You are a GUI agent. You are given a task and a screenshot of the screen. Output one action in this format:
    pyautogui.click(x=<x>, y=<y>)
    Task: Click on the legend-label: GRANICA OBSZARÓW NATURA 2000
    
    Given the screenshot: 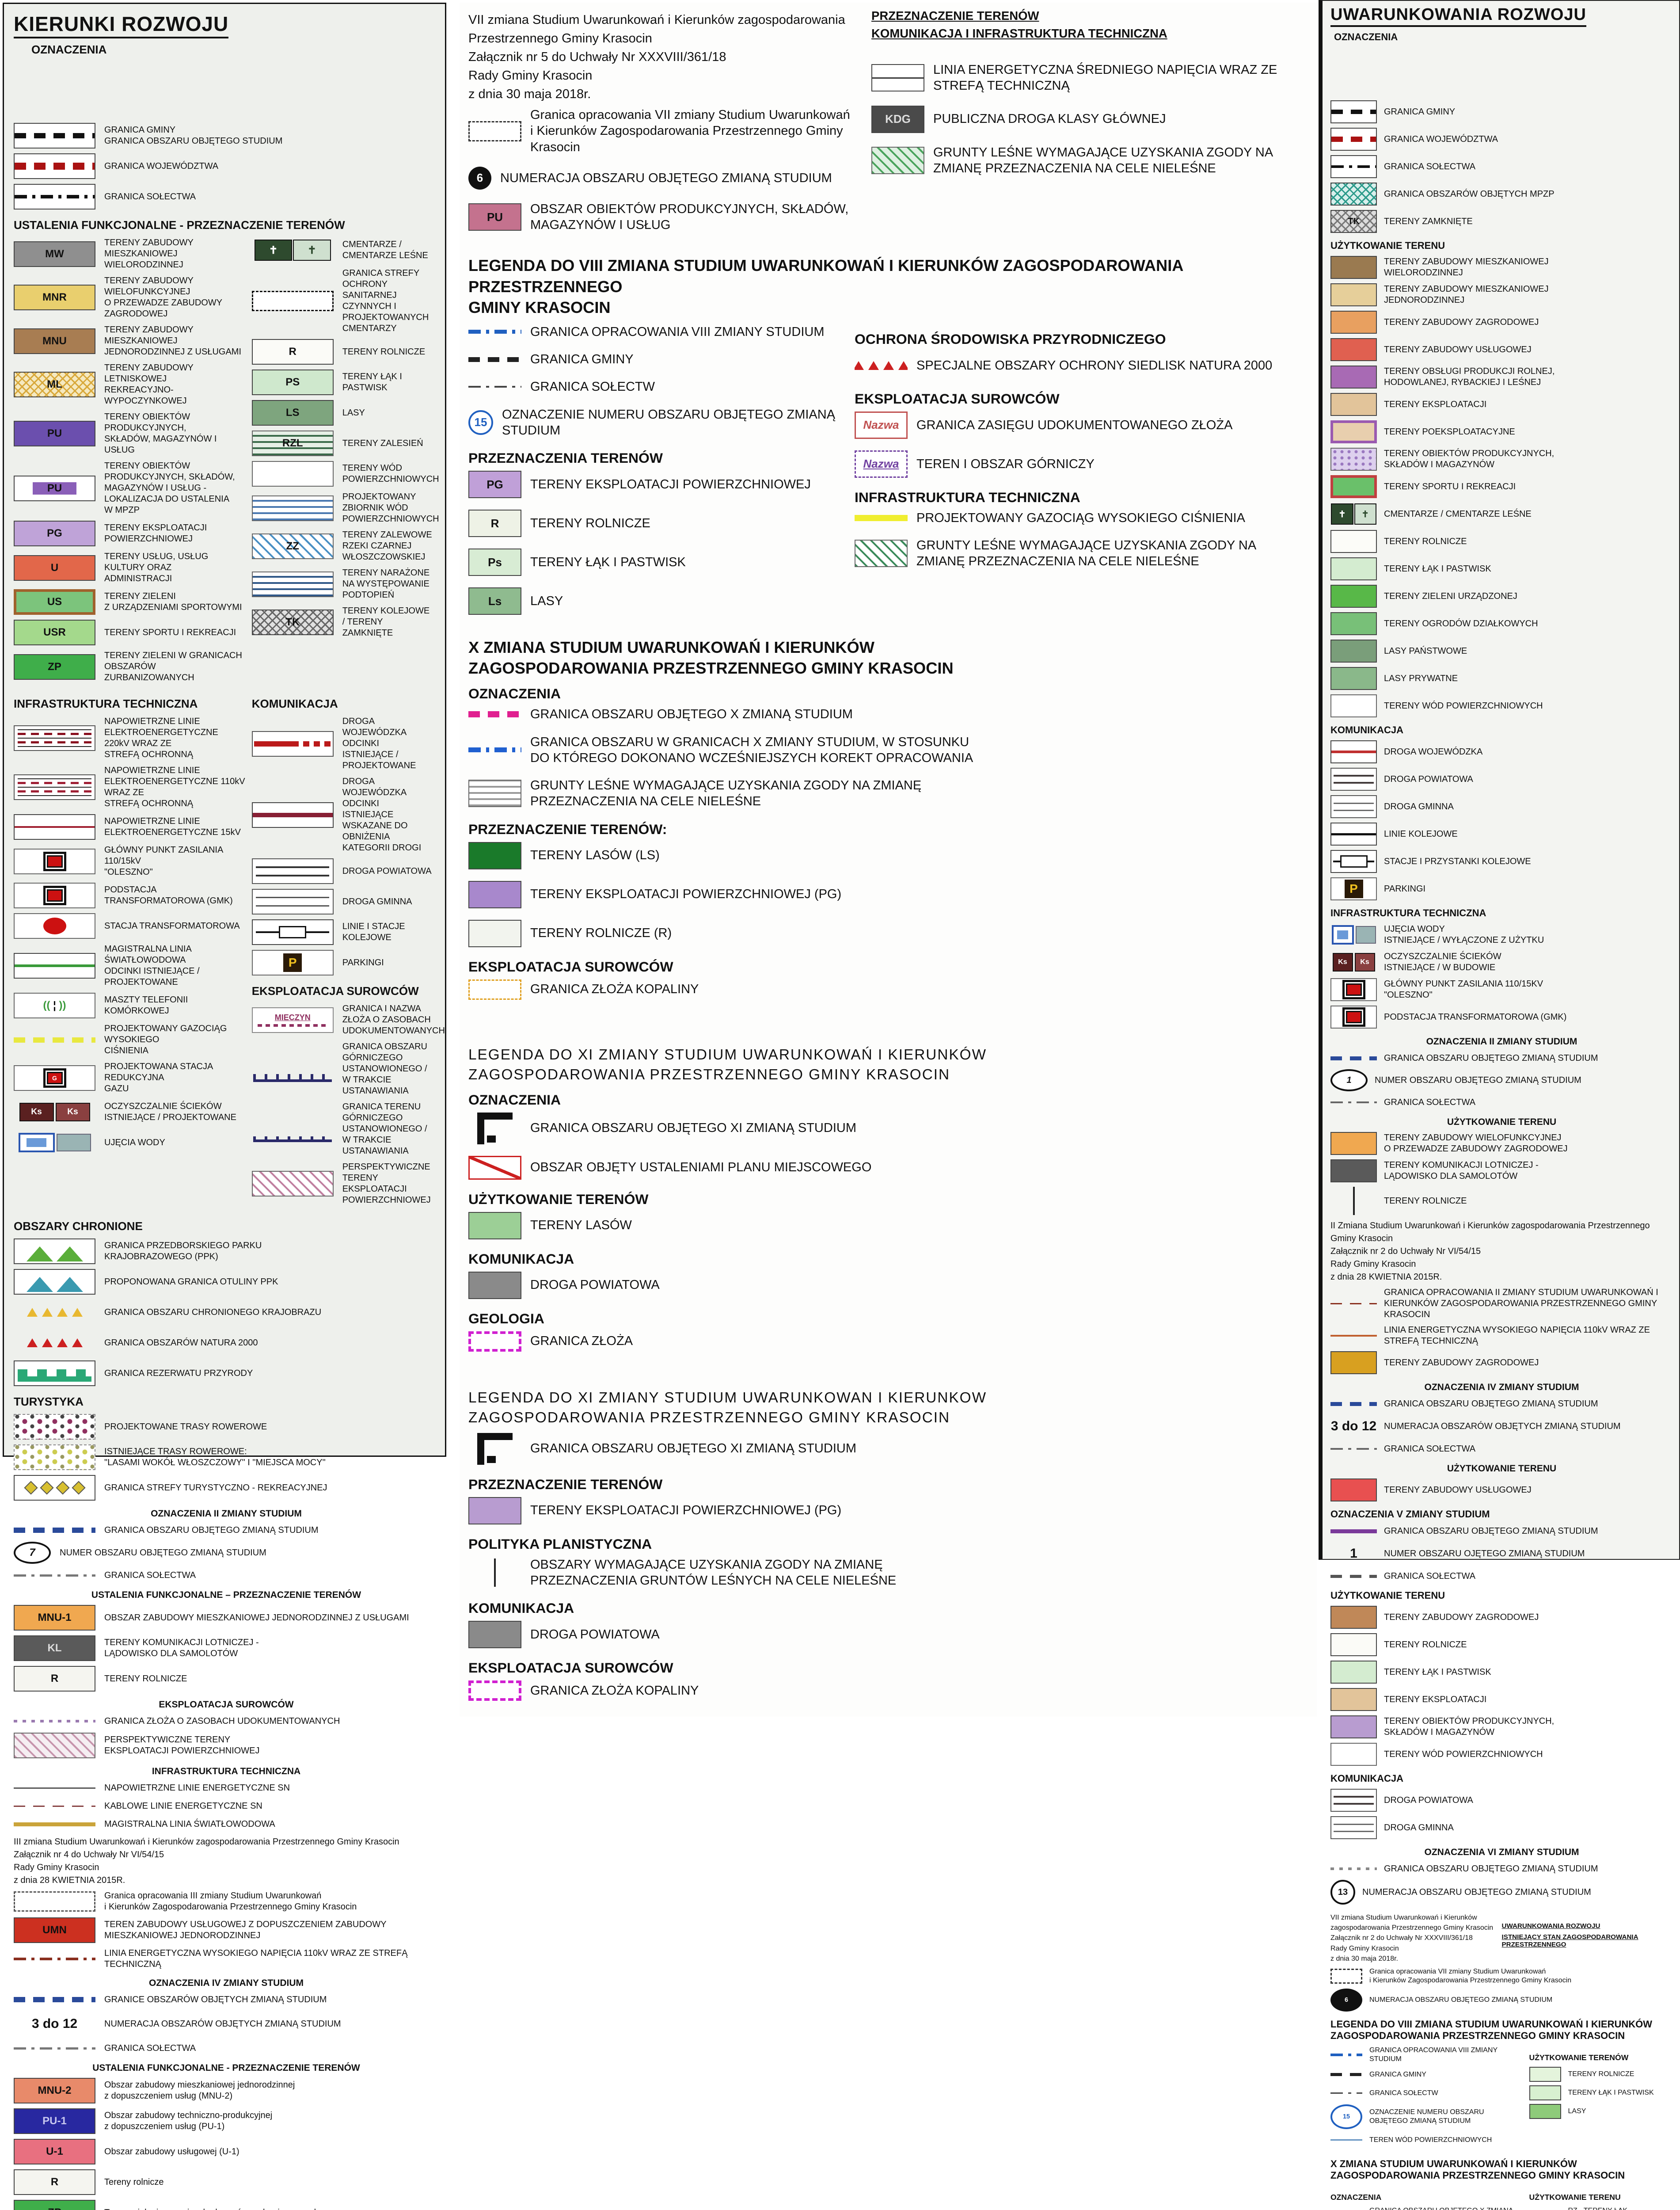 What is the action you would take?
    pyautogui.click(x=181, y=1343)
    